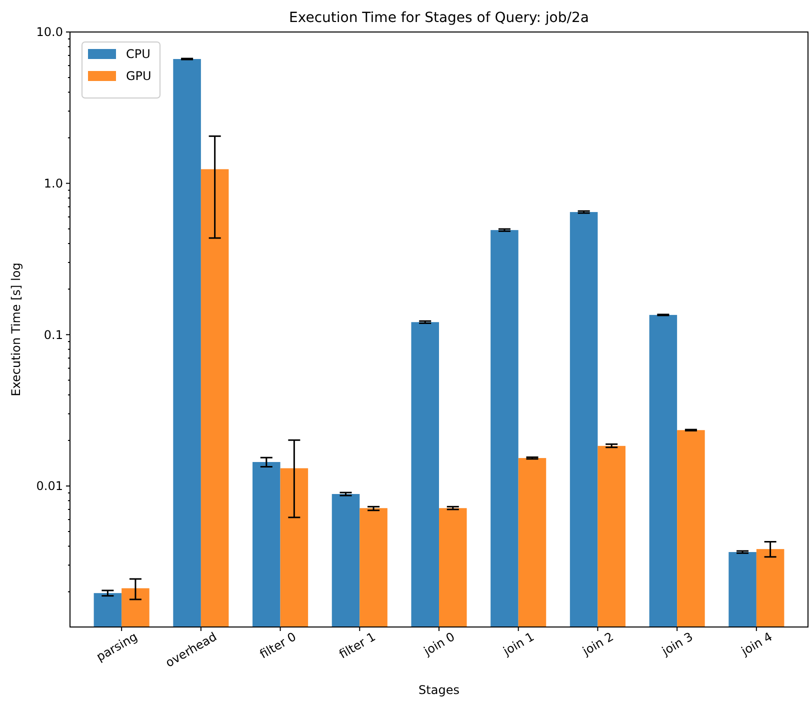 The image size is (810, 704). Describe the element at coordinates (277, 646) in the screenshot. I see `x-tick-label: filter 0` at that location.